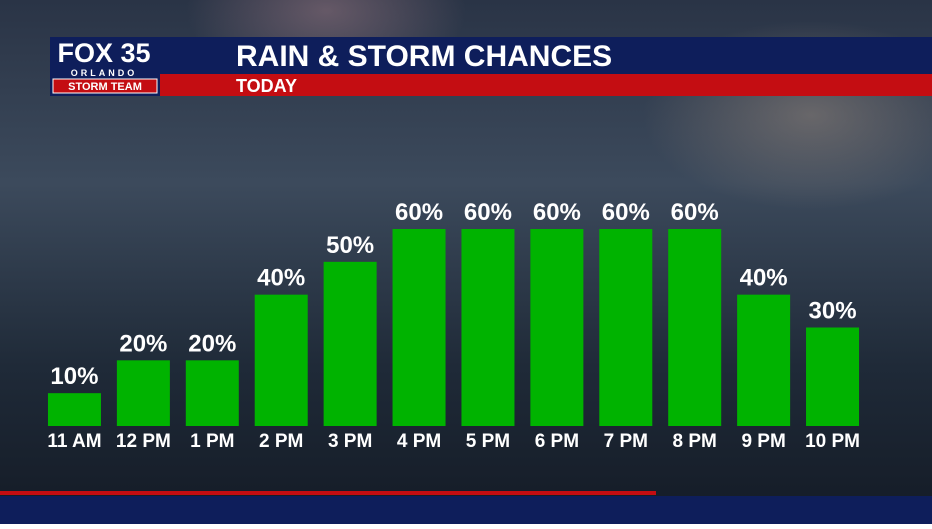 The width and height of the screenshot is (932, 529). What do you see at coordinates (466, 510) in the screenshot?
I see `bottom-band` at bounding box center [466, 510].